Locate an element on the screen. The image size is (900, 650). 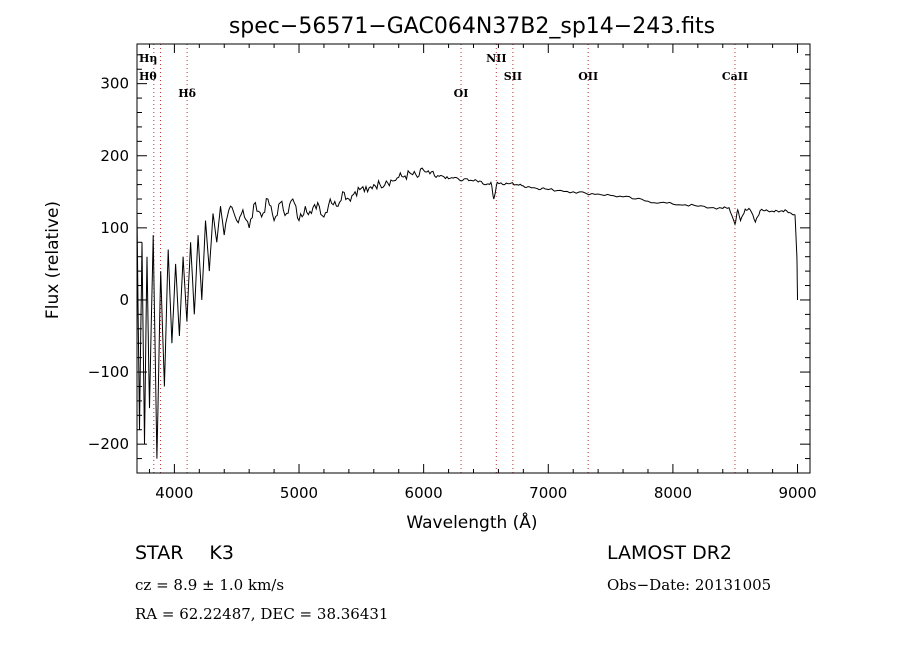
y-tick-label: 300 is located at coordinates (114, 84).